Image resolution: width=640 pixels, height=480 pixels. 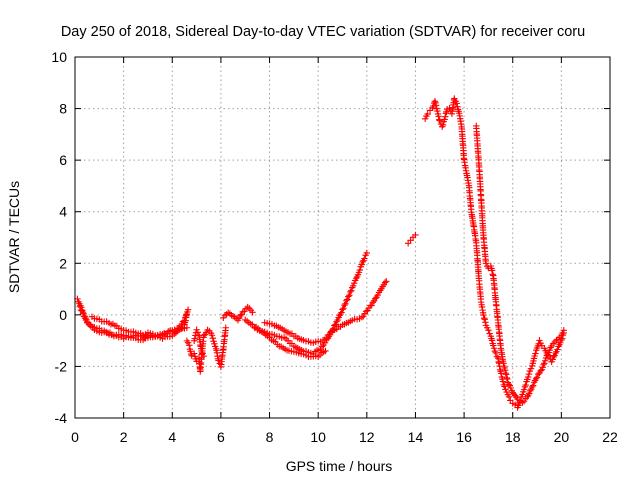 I want to click on x-tick-label: 8, so click(x=270, y=437).